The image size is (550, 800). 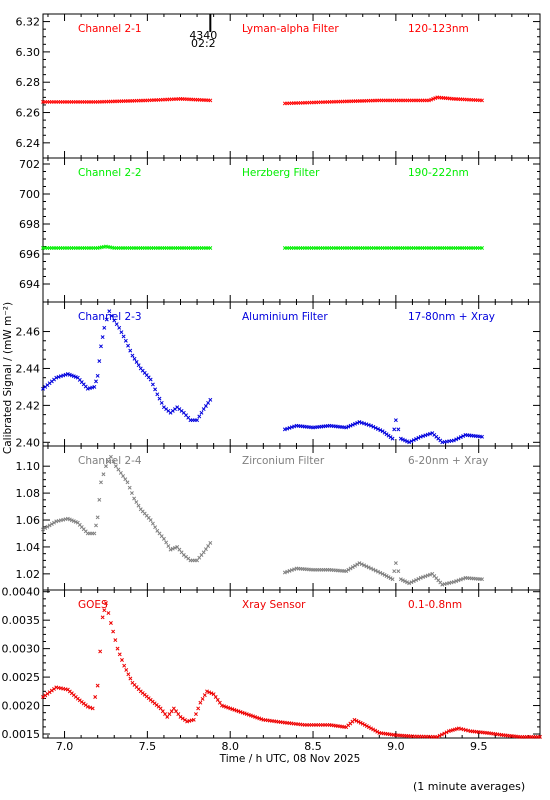 I want to click on panel-band: 120-123nm, so click(x=438, y=29).